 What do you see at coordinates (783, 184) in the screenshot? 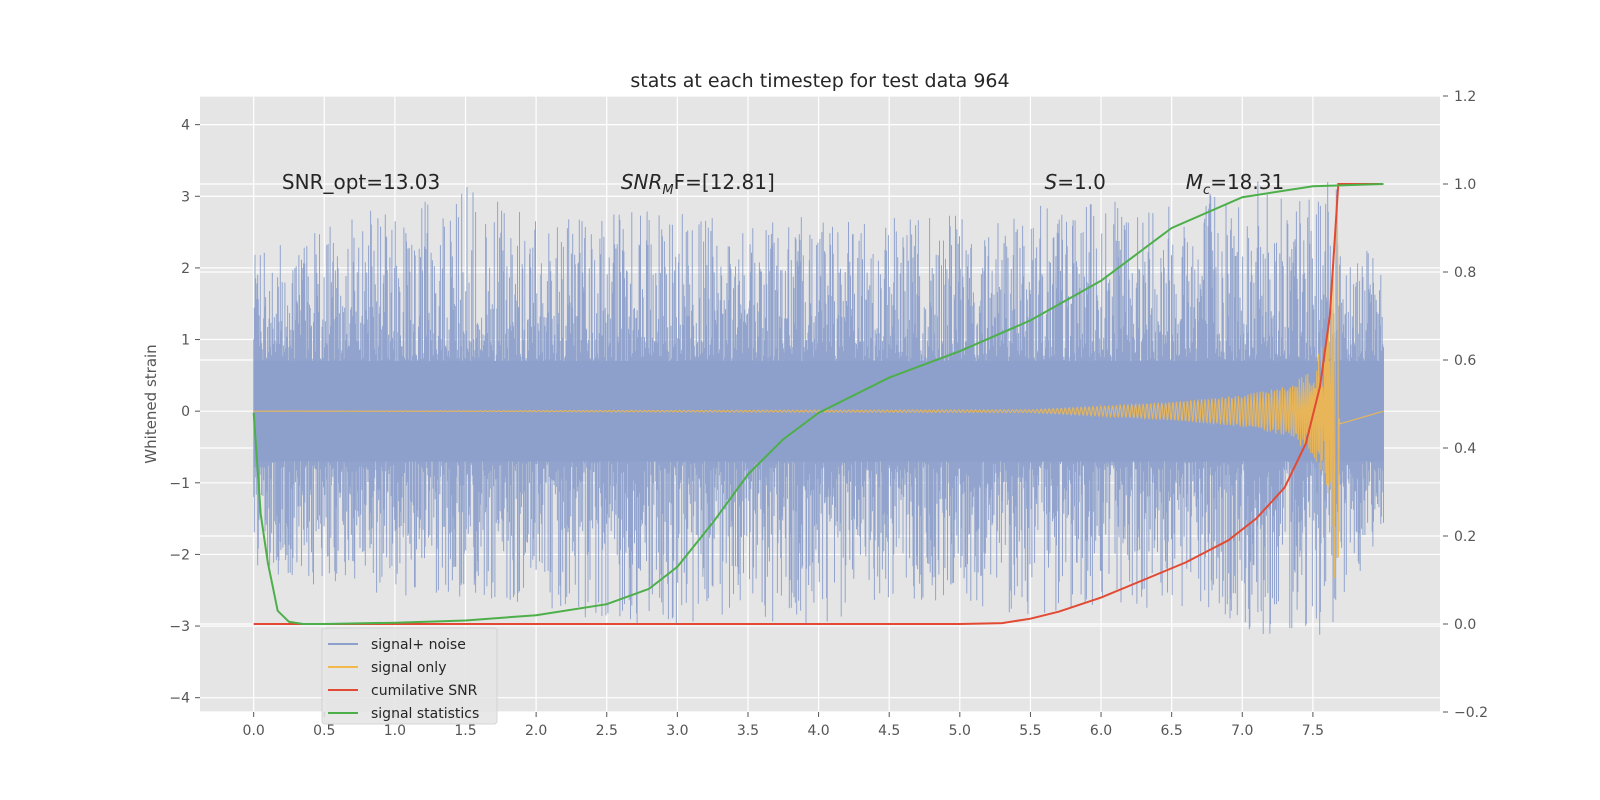
I see `annotations: SNR_opt=13.03 SNRMF=[12.81] S=1.0 Mc=18.31` at bounding box center [783, 184].